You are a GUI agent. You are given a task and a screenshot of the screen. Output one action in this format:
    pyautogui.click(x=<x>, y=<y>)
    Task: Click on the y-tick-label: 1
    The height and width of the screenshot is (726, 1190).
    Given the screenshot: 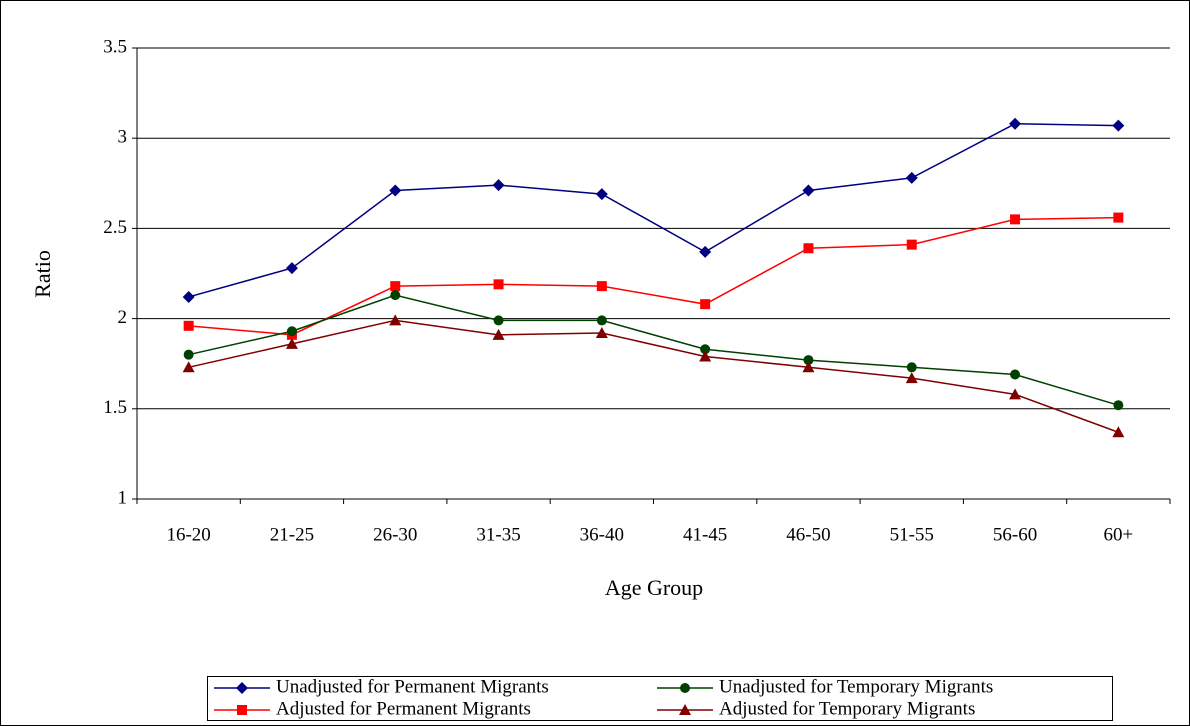 What is the action you would take?
    pyautogui.click(x=123, y=497)
    